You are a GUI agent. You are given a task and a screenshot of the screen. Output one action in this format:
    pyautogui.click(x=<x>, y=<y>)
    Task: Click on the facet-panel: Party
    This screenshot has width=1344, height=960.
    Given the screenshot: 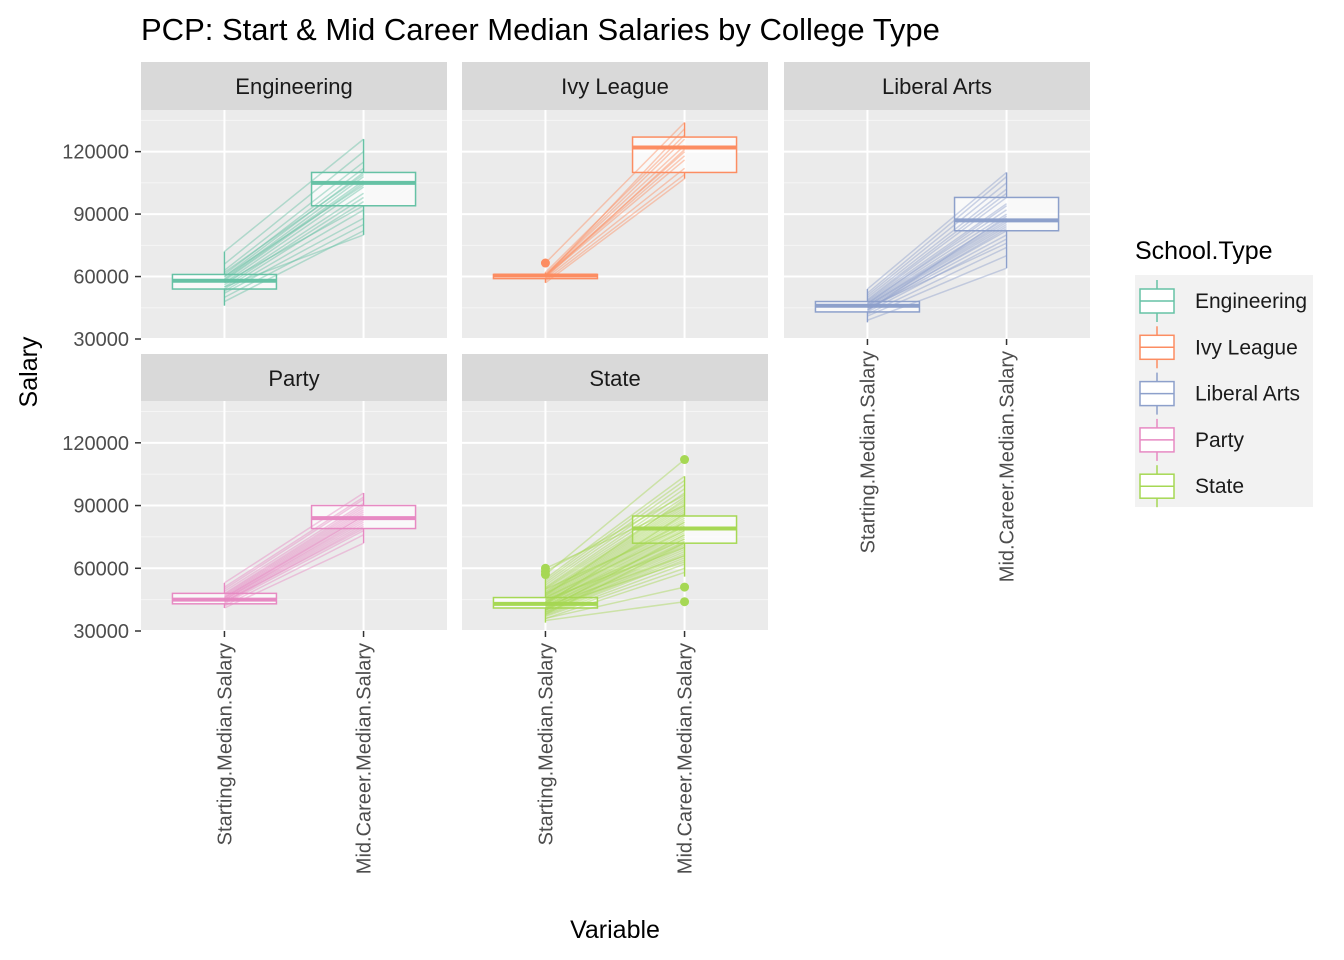 What is the action you would take?
    pyautogui.click(x=294, y=493)
    